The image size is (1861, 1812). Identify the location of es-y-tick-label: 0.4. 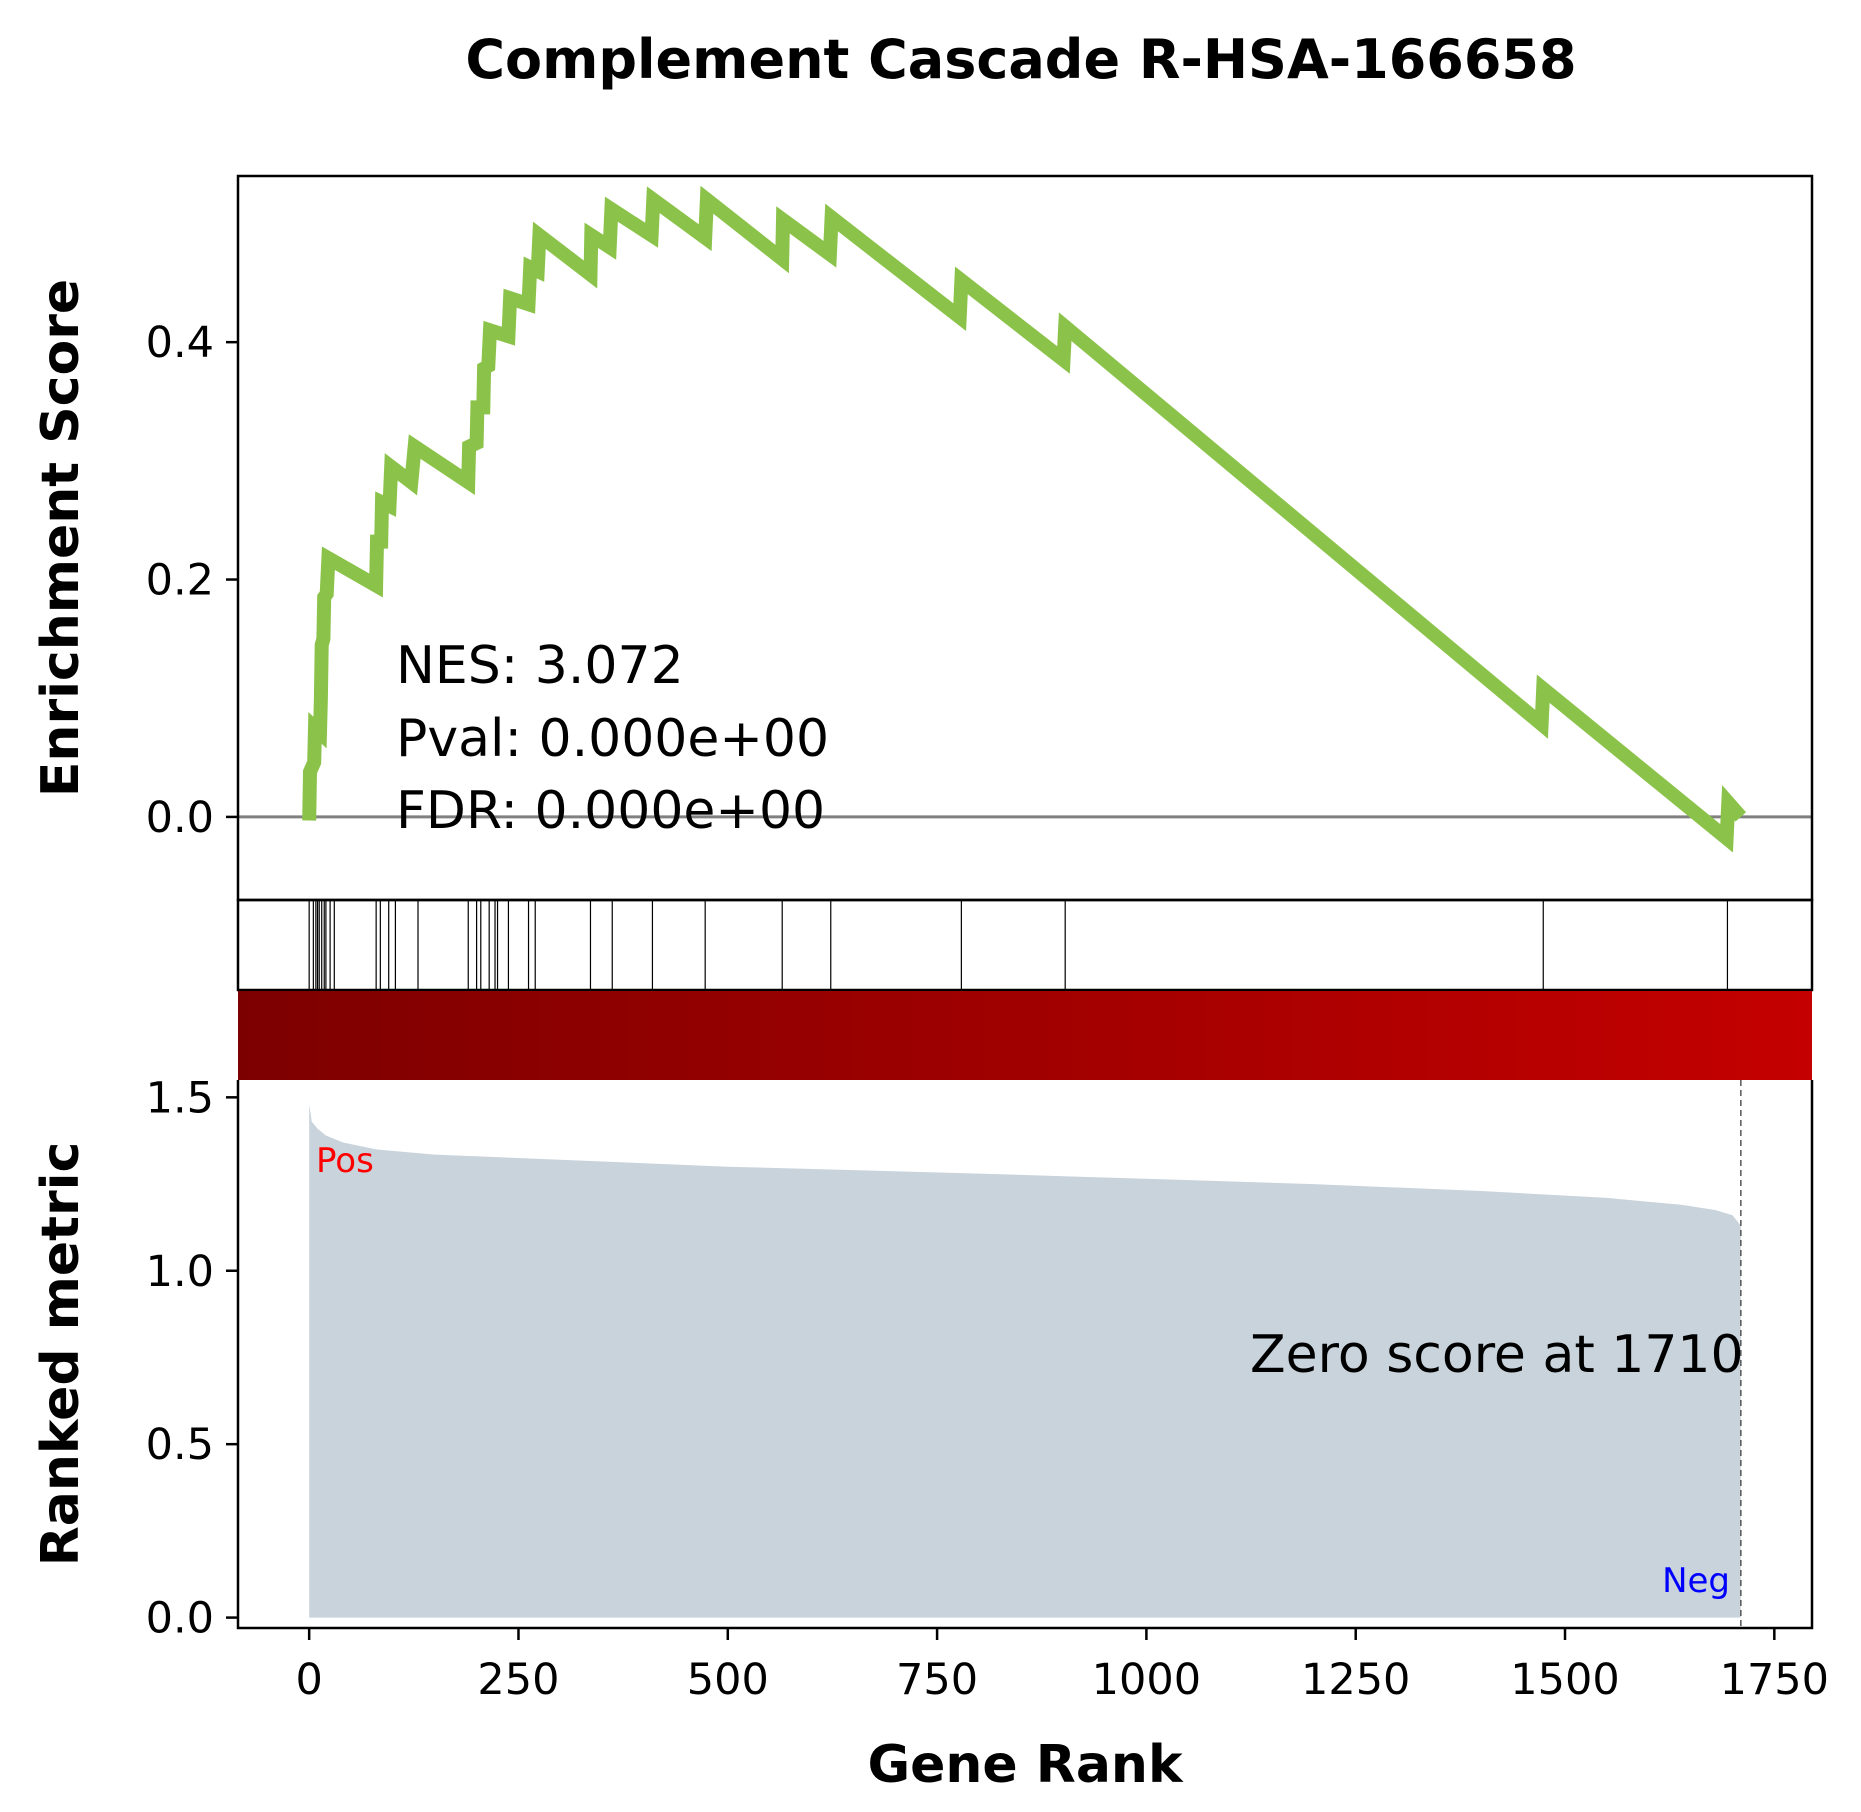
(180, 343).